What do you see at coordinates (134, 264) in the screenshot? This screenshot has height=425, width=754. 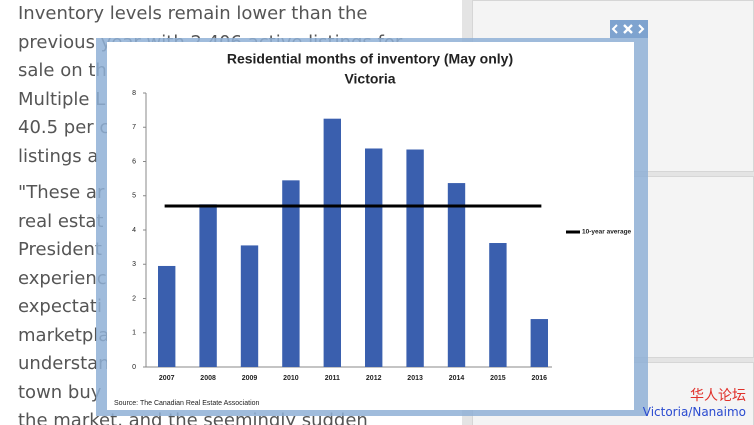 I see `y-tick-label: 3` at bounding box center [134, 264].